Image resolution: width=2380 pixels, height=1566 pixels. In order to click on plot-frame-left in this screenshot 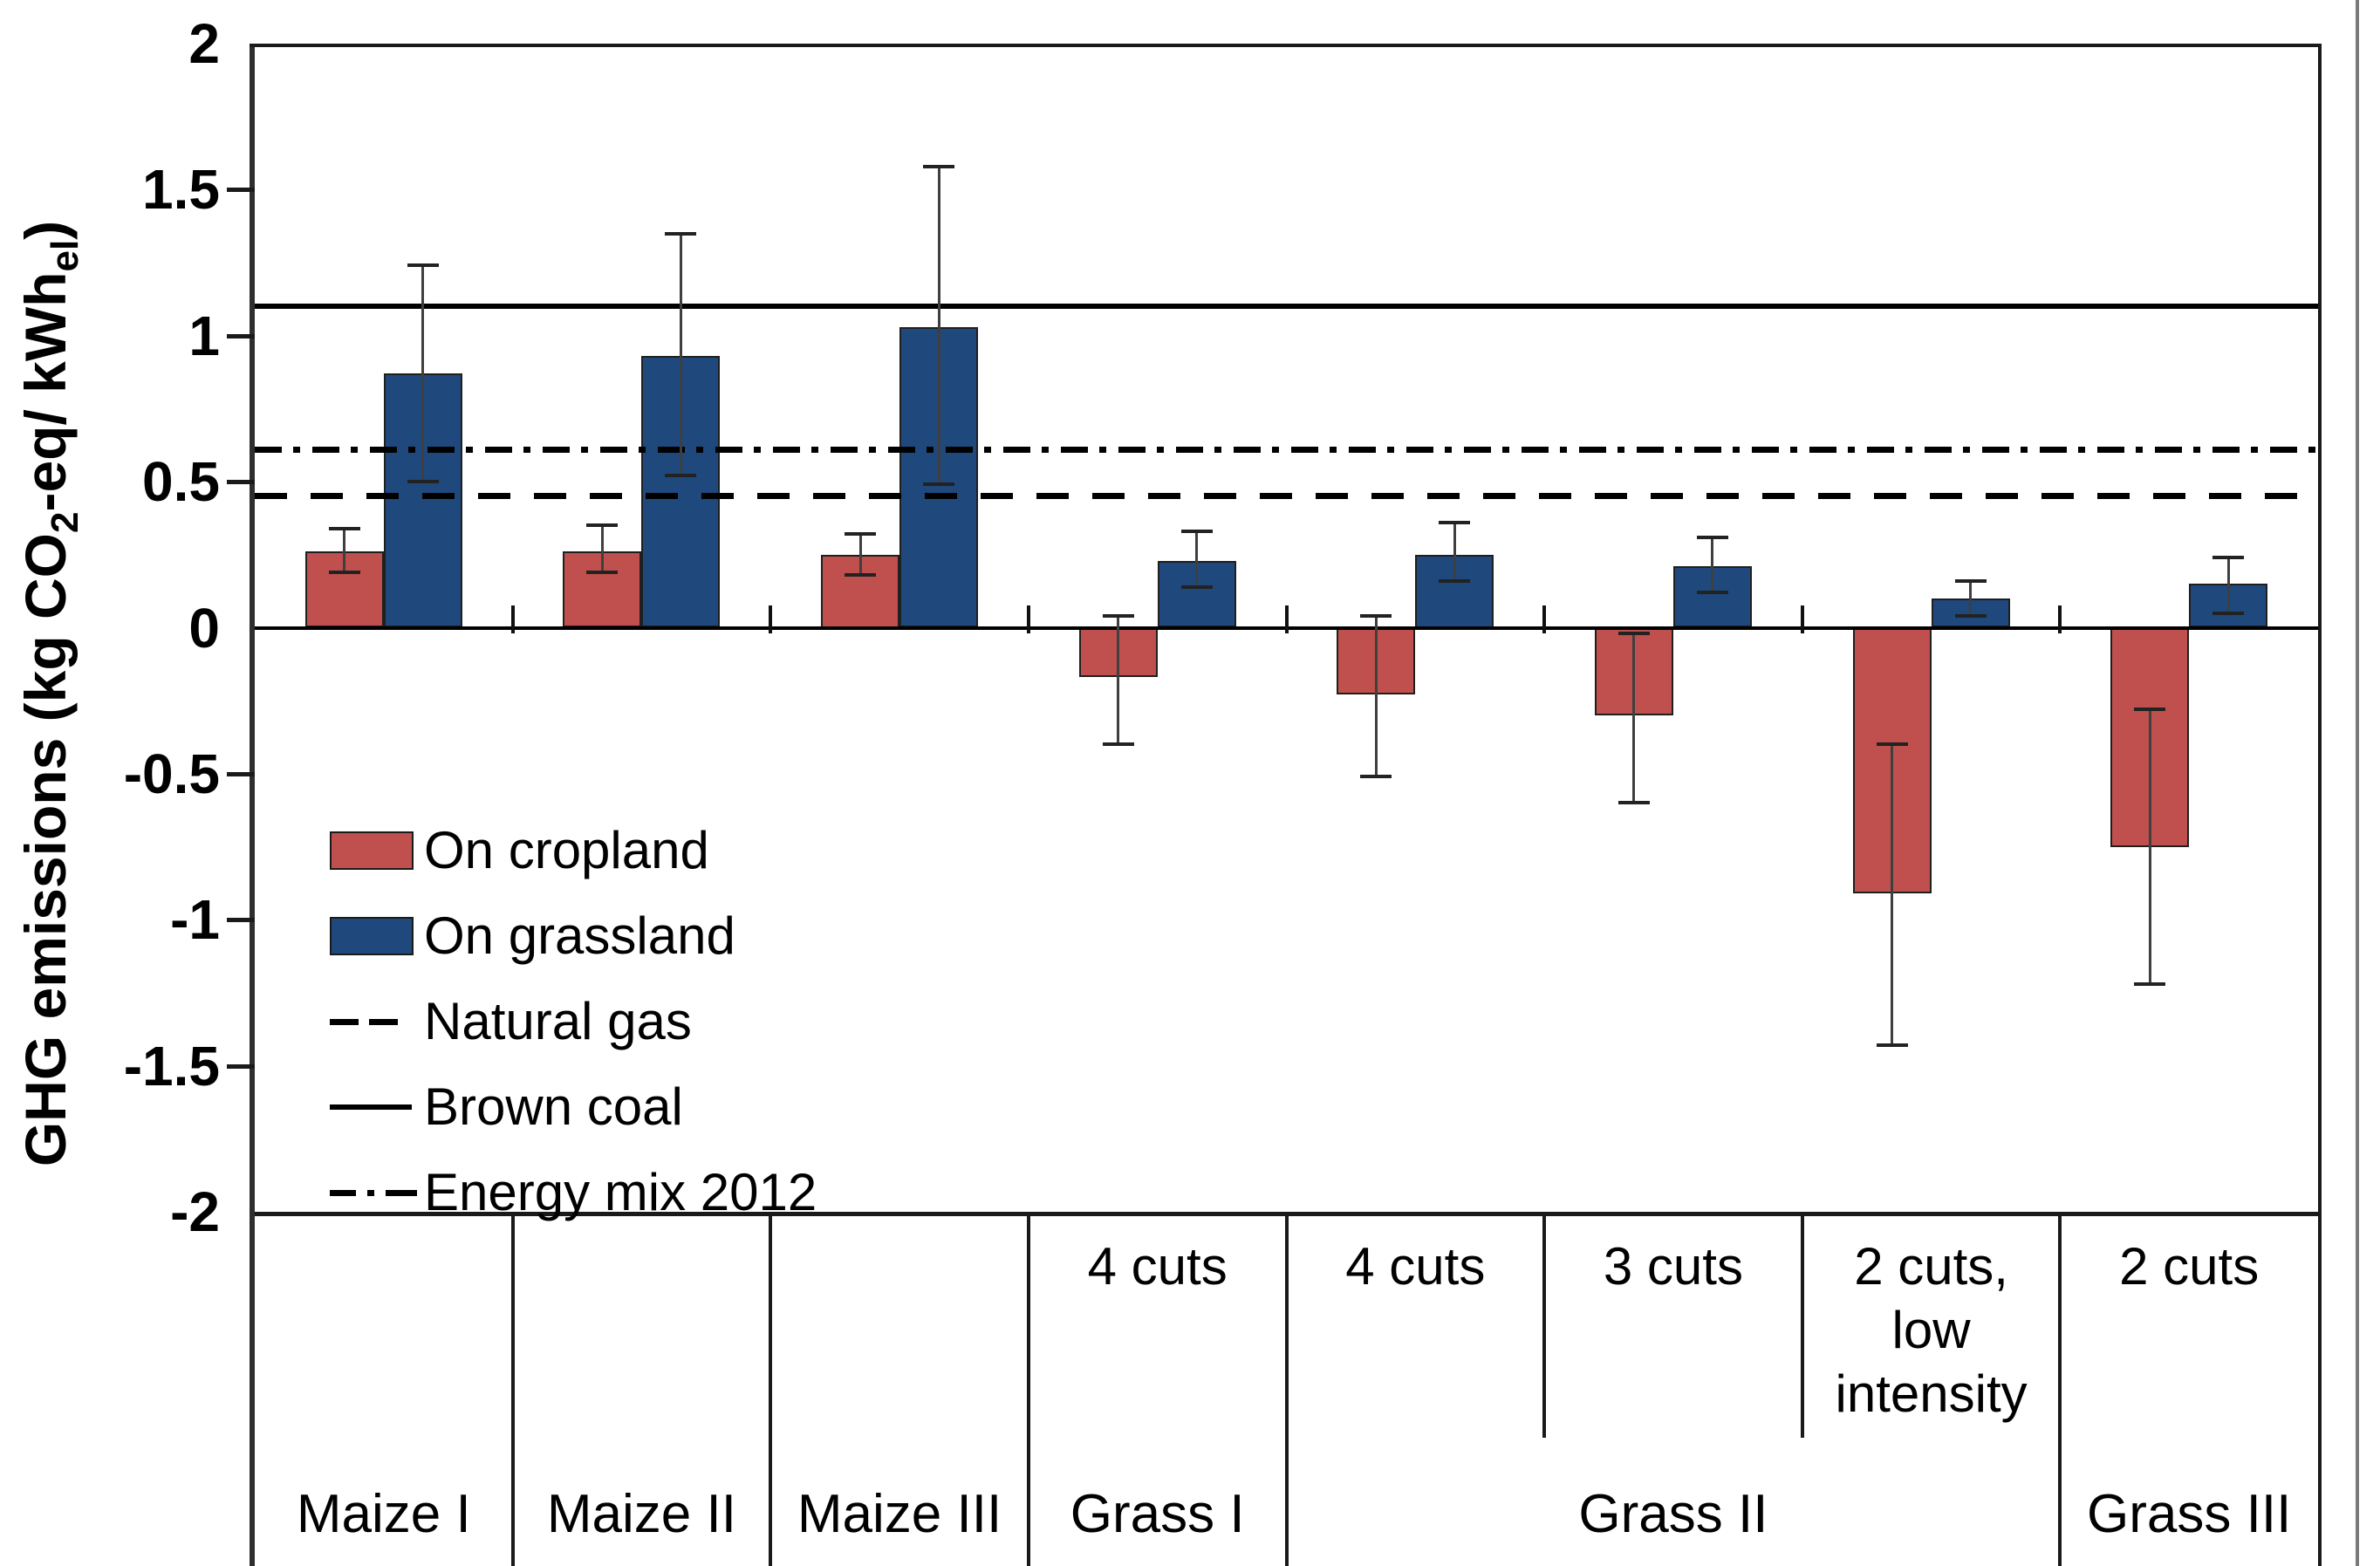, I will do `click(252, 628)`.